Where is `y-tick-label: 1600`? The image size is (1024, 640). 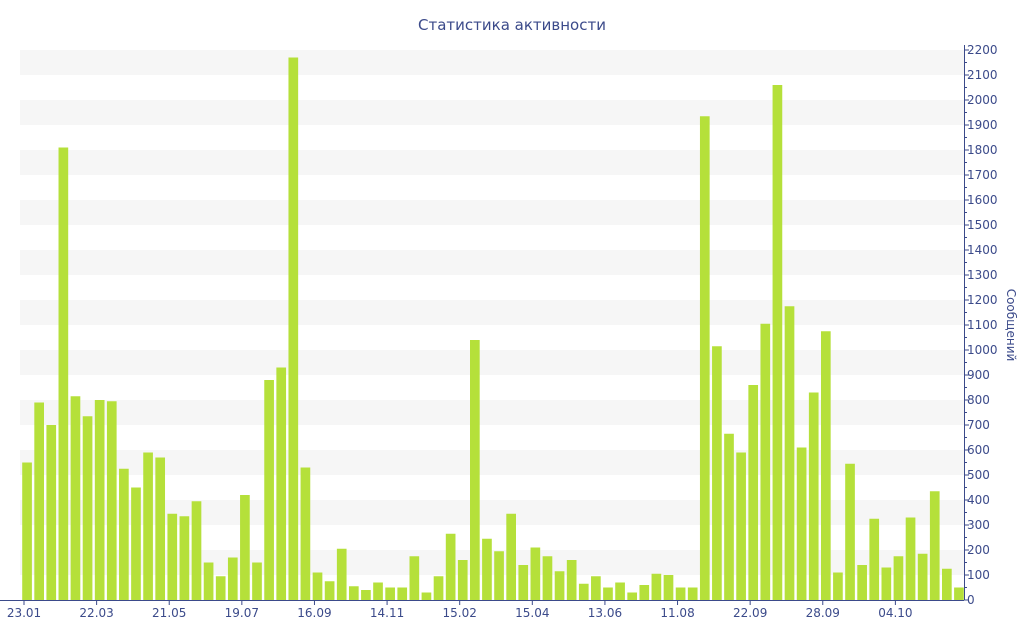 y-tick-label: 1600 is located at coordinates (982, 200).